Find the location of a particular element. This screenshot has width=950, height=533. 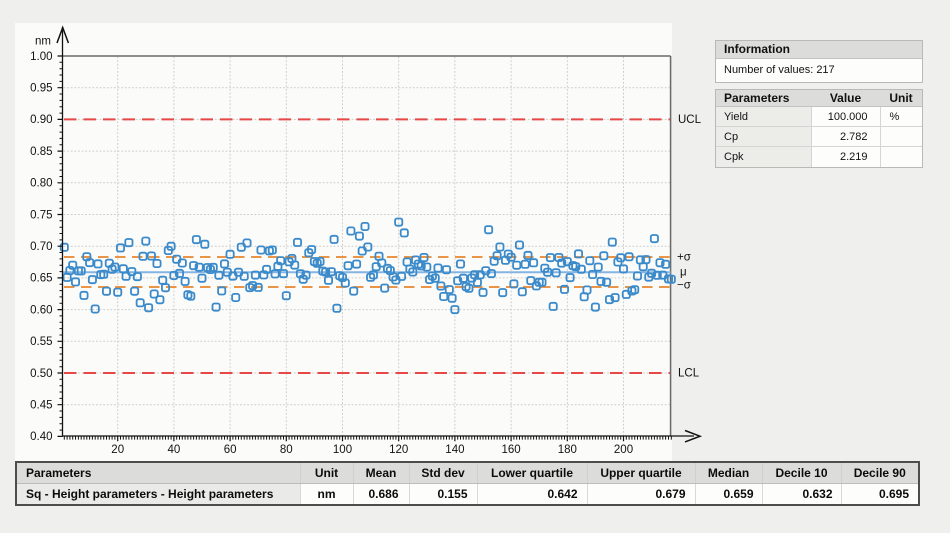

svg-text: 0.40 is located at coordinates (41, 437).